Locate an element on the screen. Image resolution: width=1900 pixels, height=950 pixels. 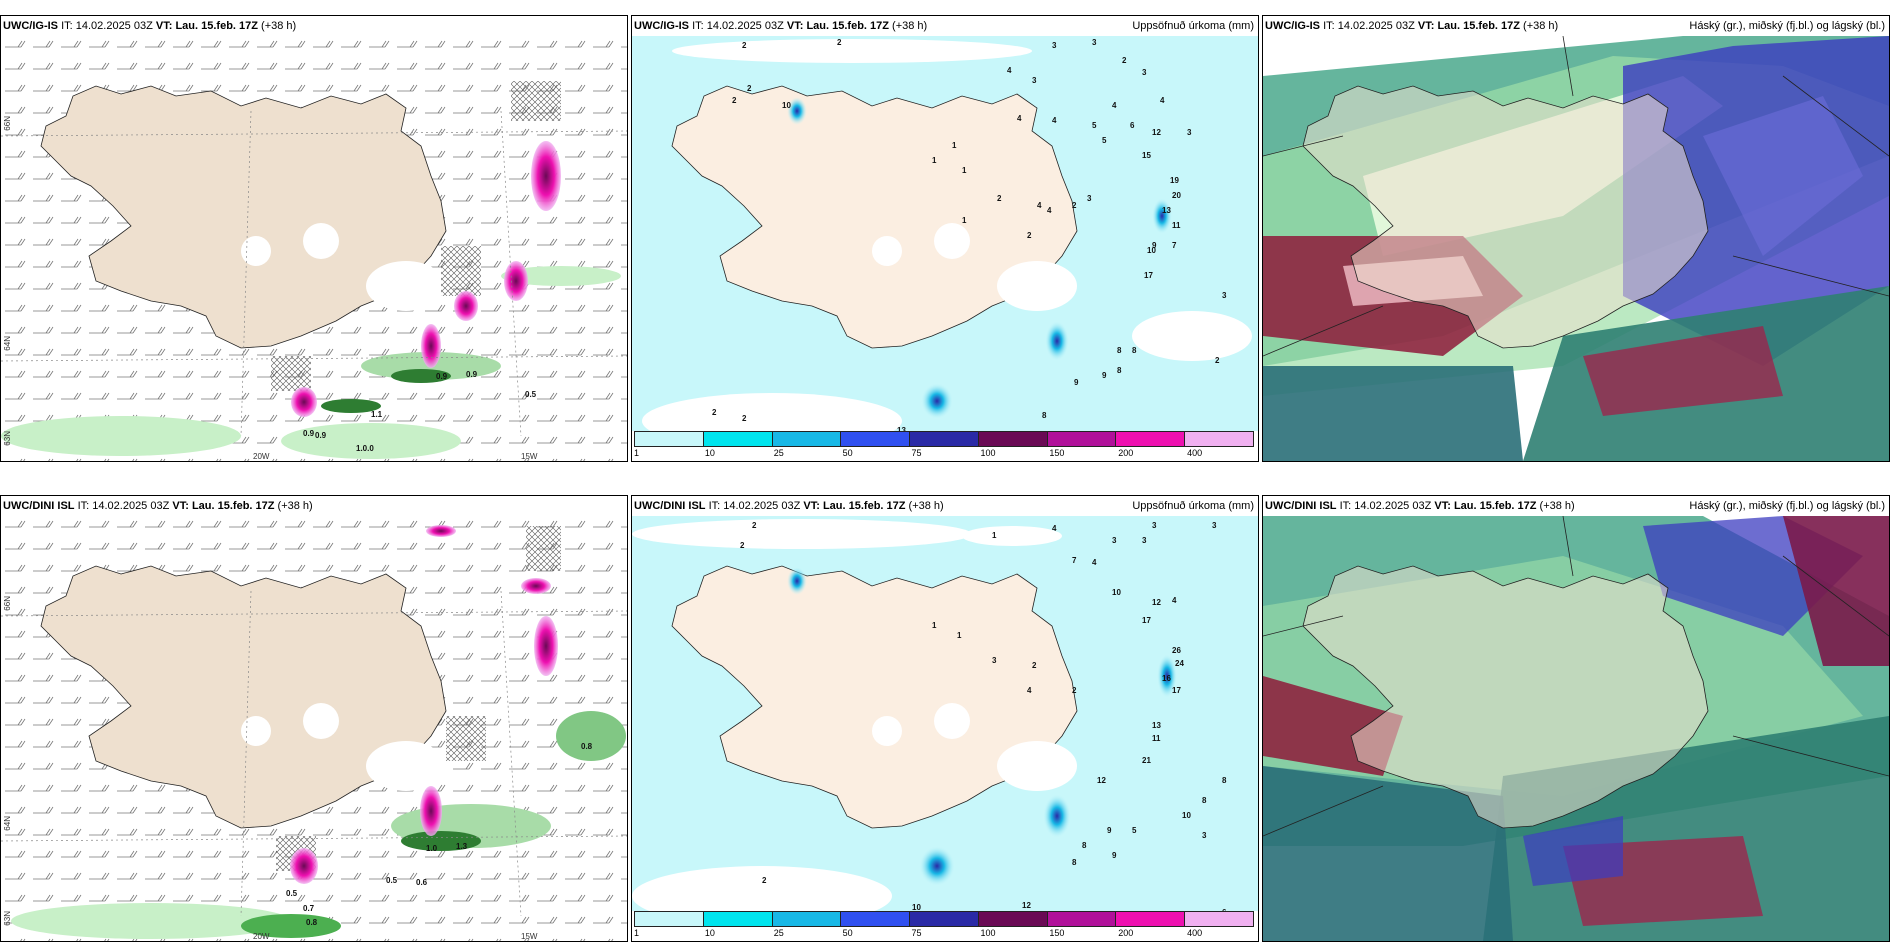
accum-value: 11 is located at coordinates (1176, 225).